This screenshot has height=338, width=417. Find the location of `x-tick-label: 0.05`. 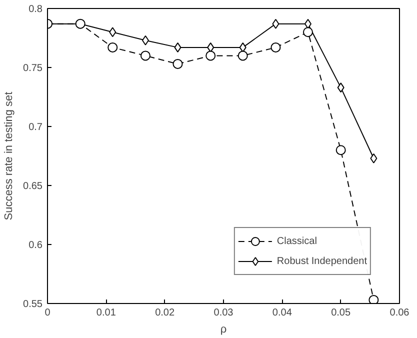

x-tick-label: 0.05 is located at coordinates (341, 313).